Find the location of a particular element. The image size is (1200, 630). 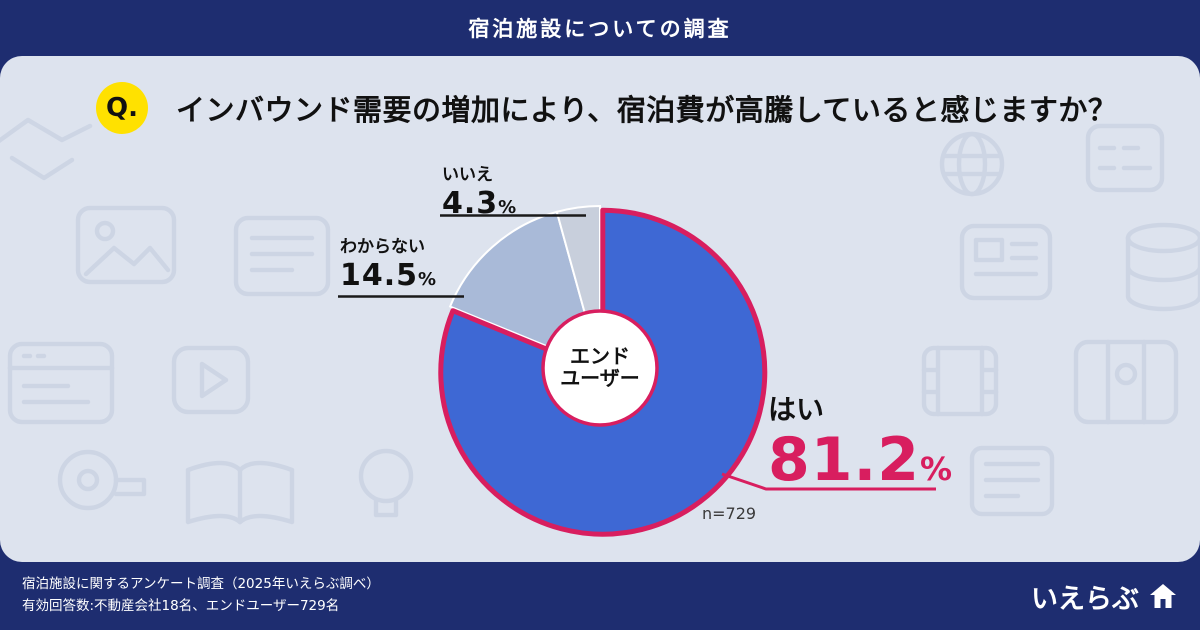

slice-label-dontknow: わからない 14.5% is located at coordinates (388, 261).